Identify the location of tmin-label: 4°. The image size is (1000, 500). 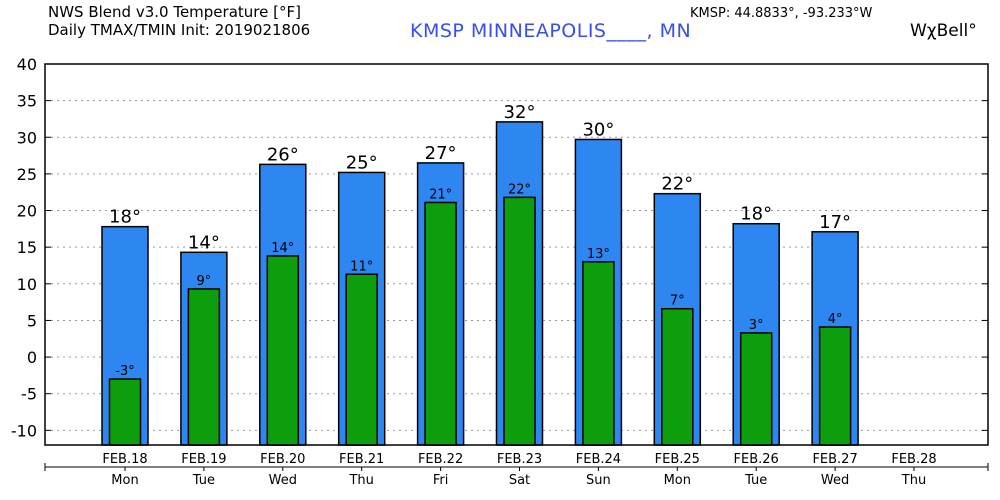
(835, 319).